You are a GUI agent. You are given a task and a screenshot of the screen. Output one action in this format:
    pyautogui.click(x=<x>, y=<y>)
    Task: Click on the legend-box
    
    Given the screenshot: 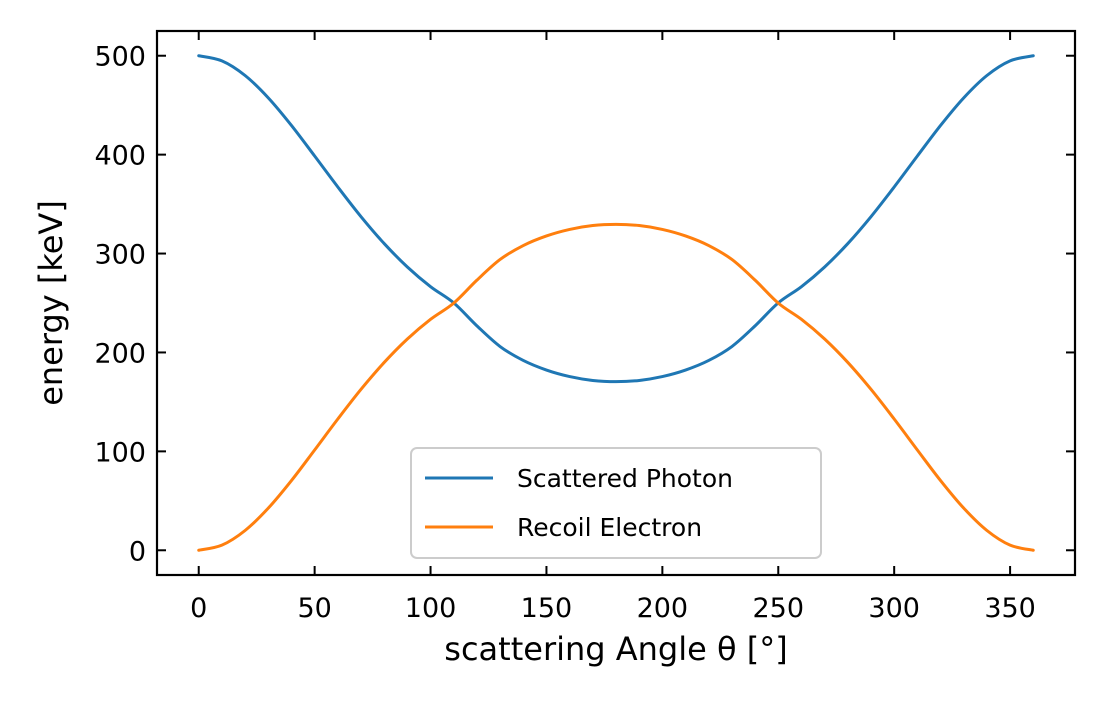 What is the action you would take?
    pyautogui.click(x=616, y=503)
    